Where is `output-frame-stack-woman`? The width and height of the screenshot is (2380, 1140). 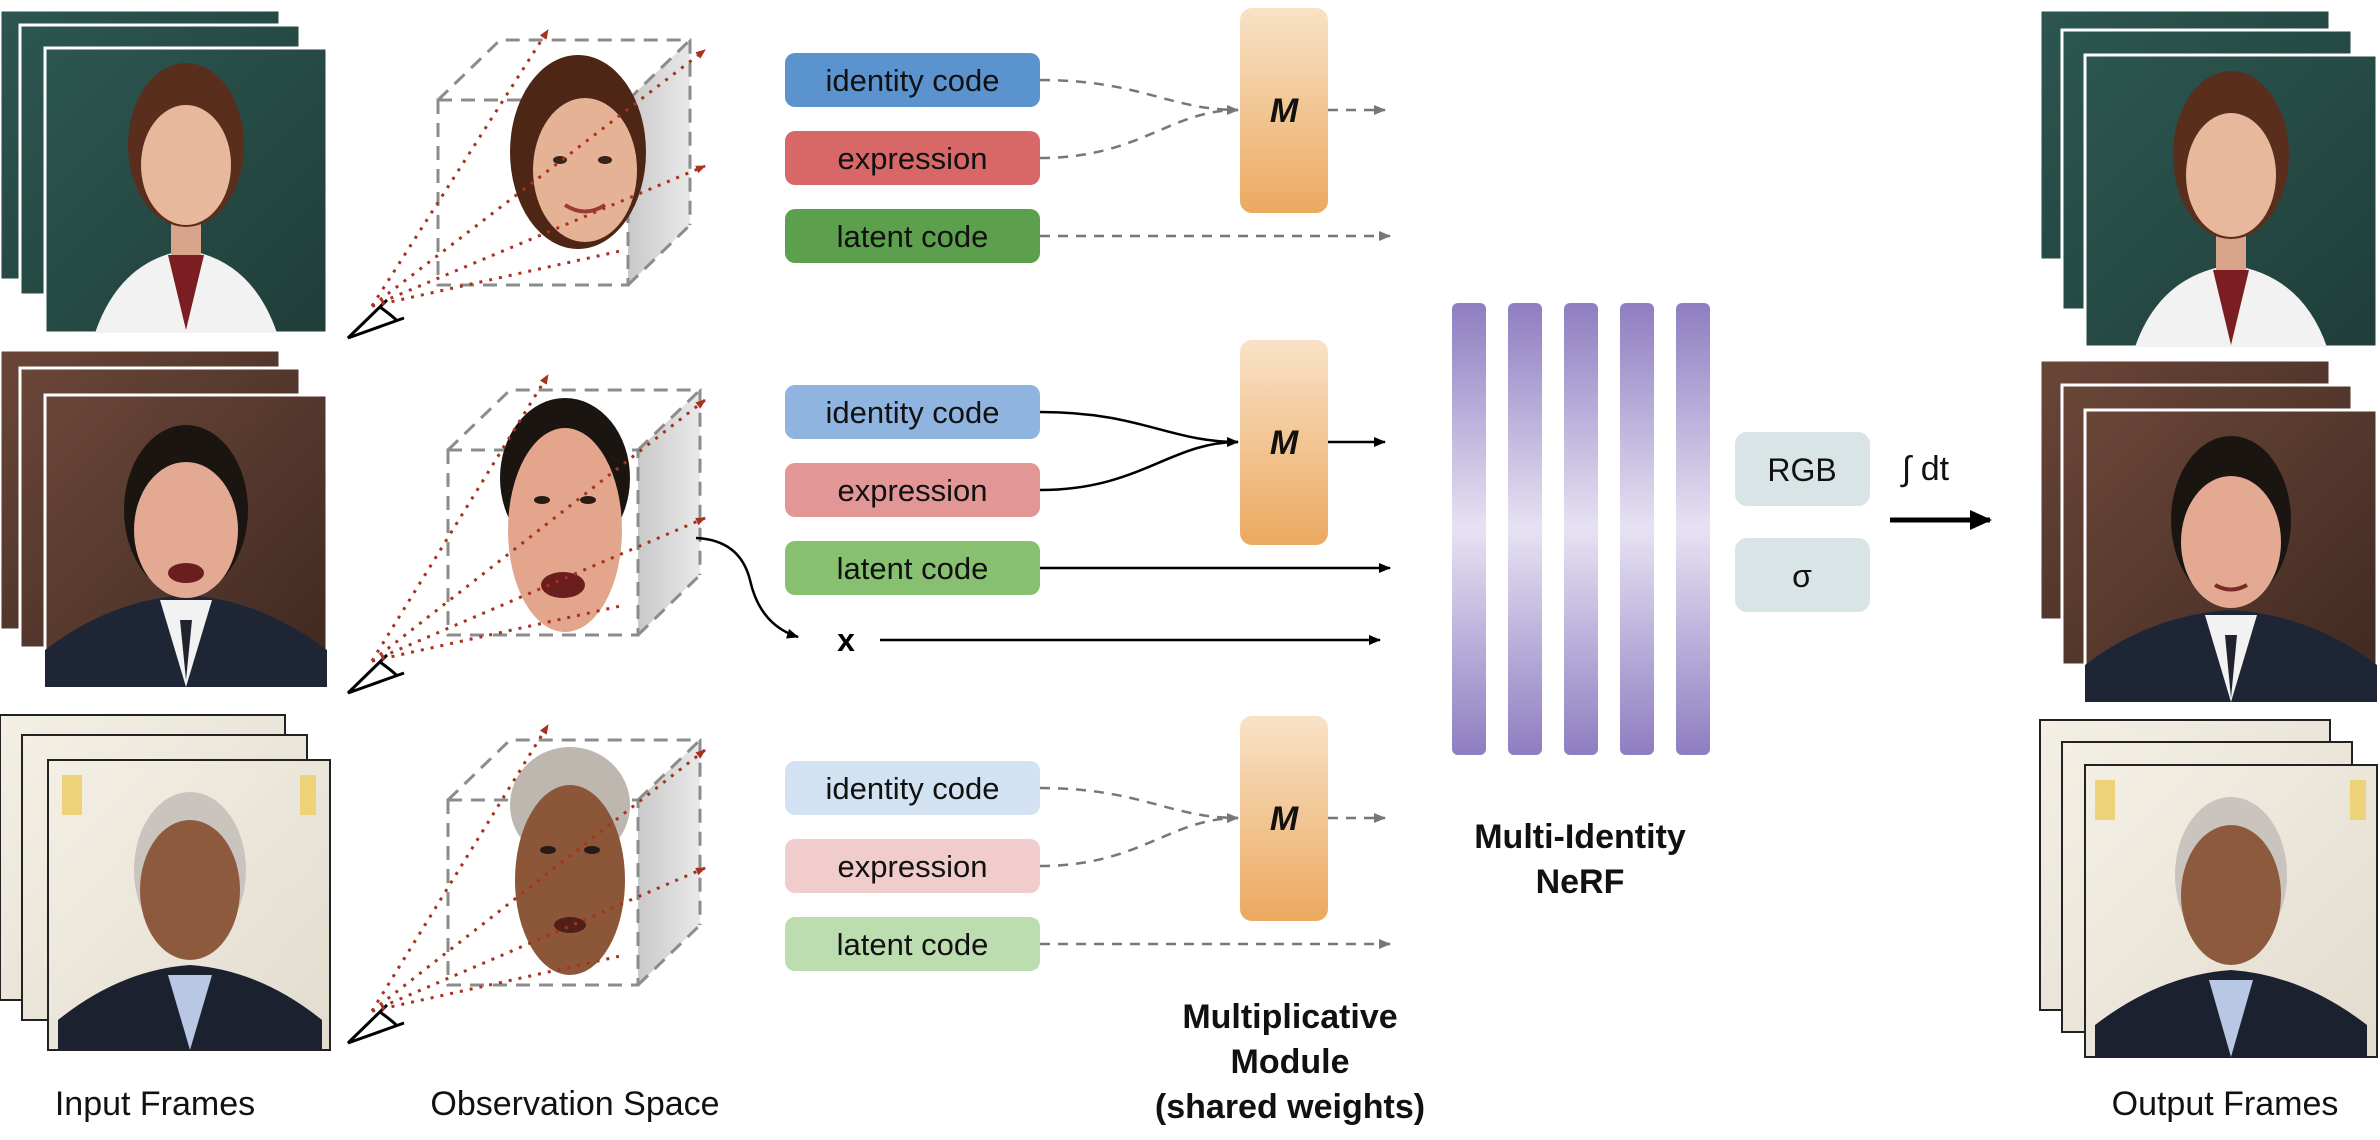
output-frame-stack-woman is located at coordinates (2208, 178).